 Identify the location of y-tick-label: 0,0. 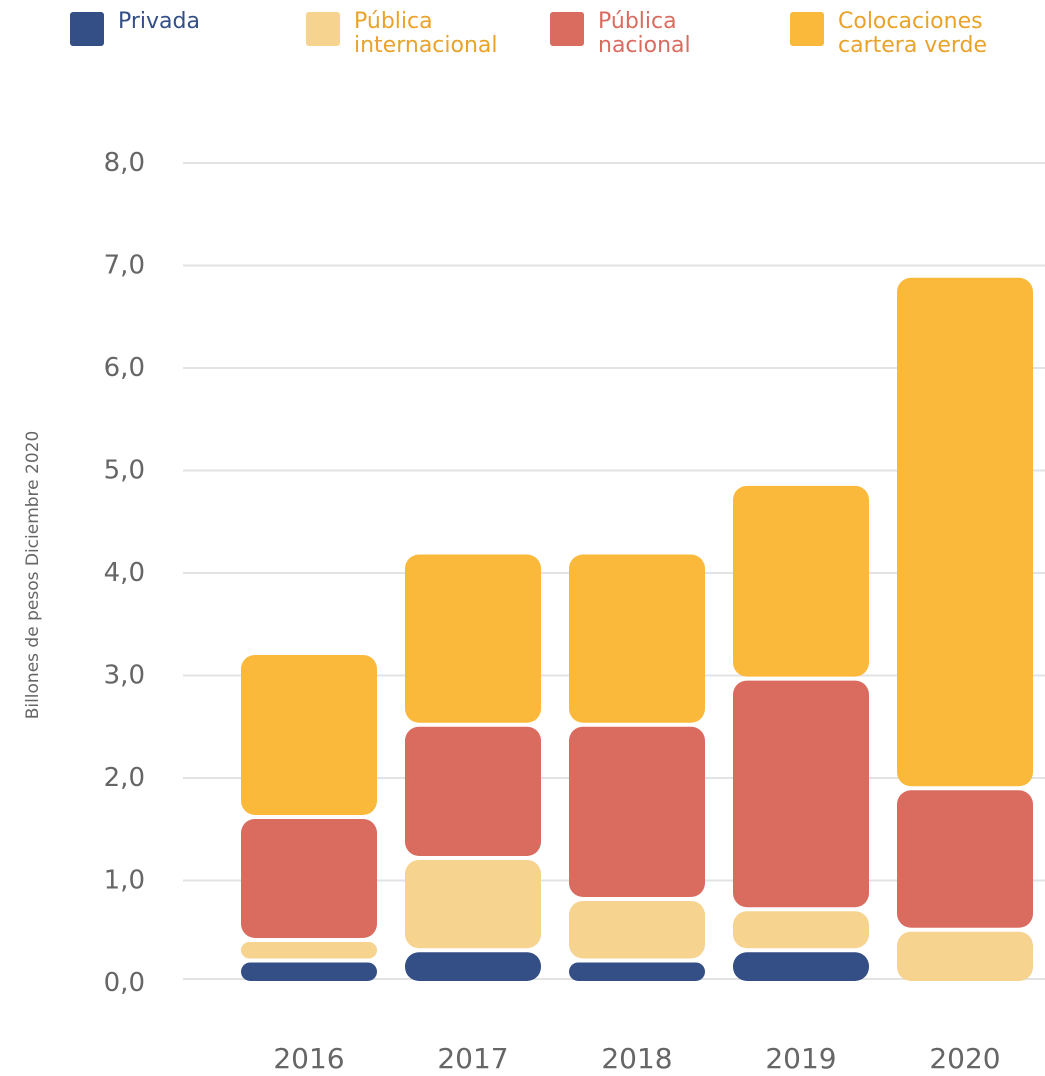
(124, 983).